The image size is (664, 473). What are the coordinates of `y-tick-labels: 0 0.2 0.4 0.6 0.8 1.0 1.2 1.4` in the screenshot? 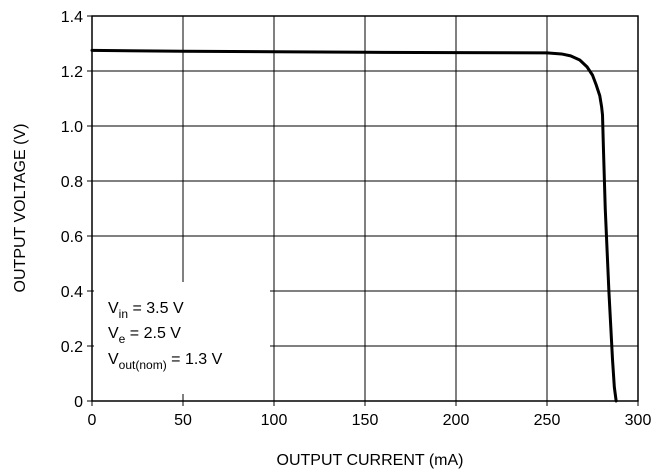 It's located at (76, 210).